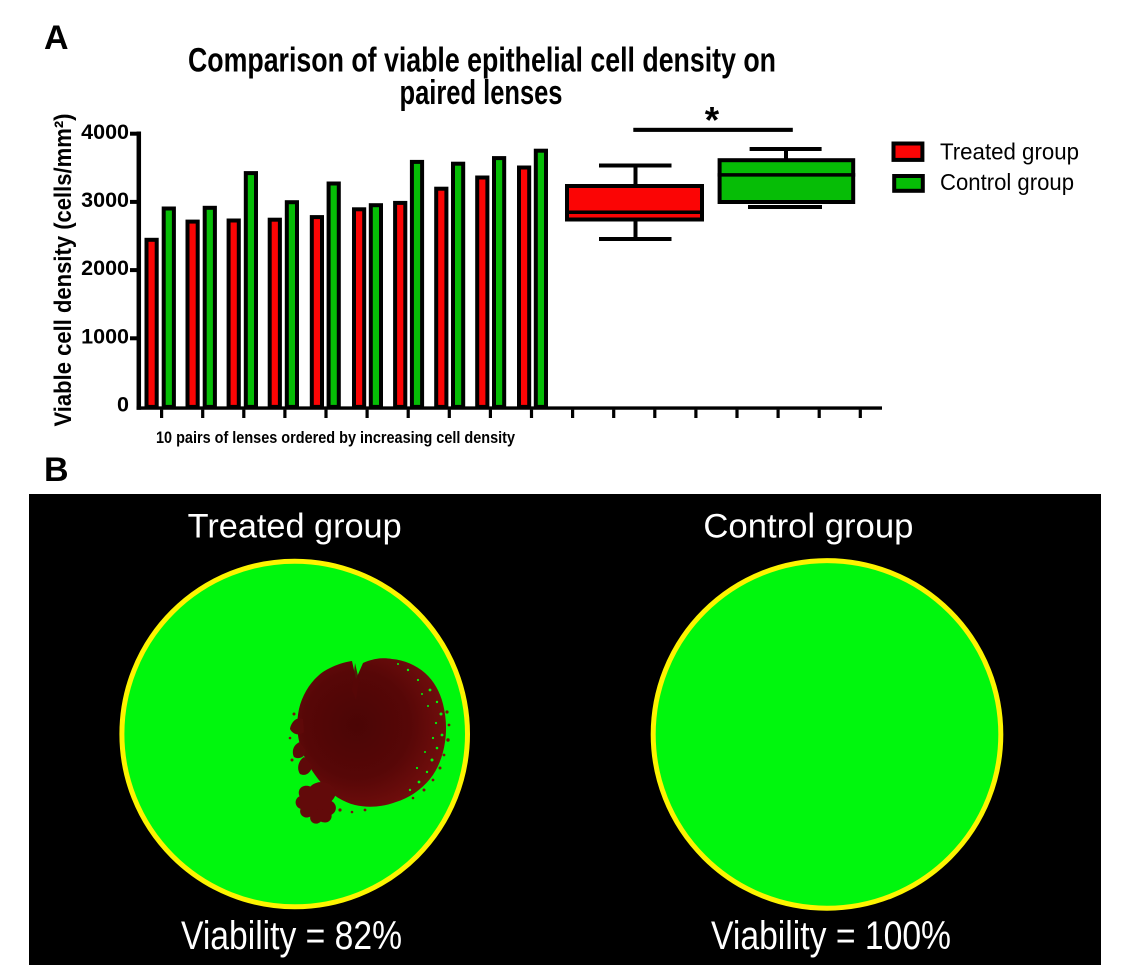  Describe the element at coordinates (105, 200) in the screenshot. I see `svg-text: 3000` at that location.